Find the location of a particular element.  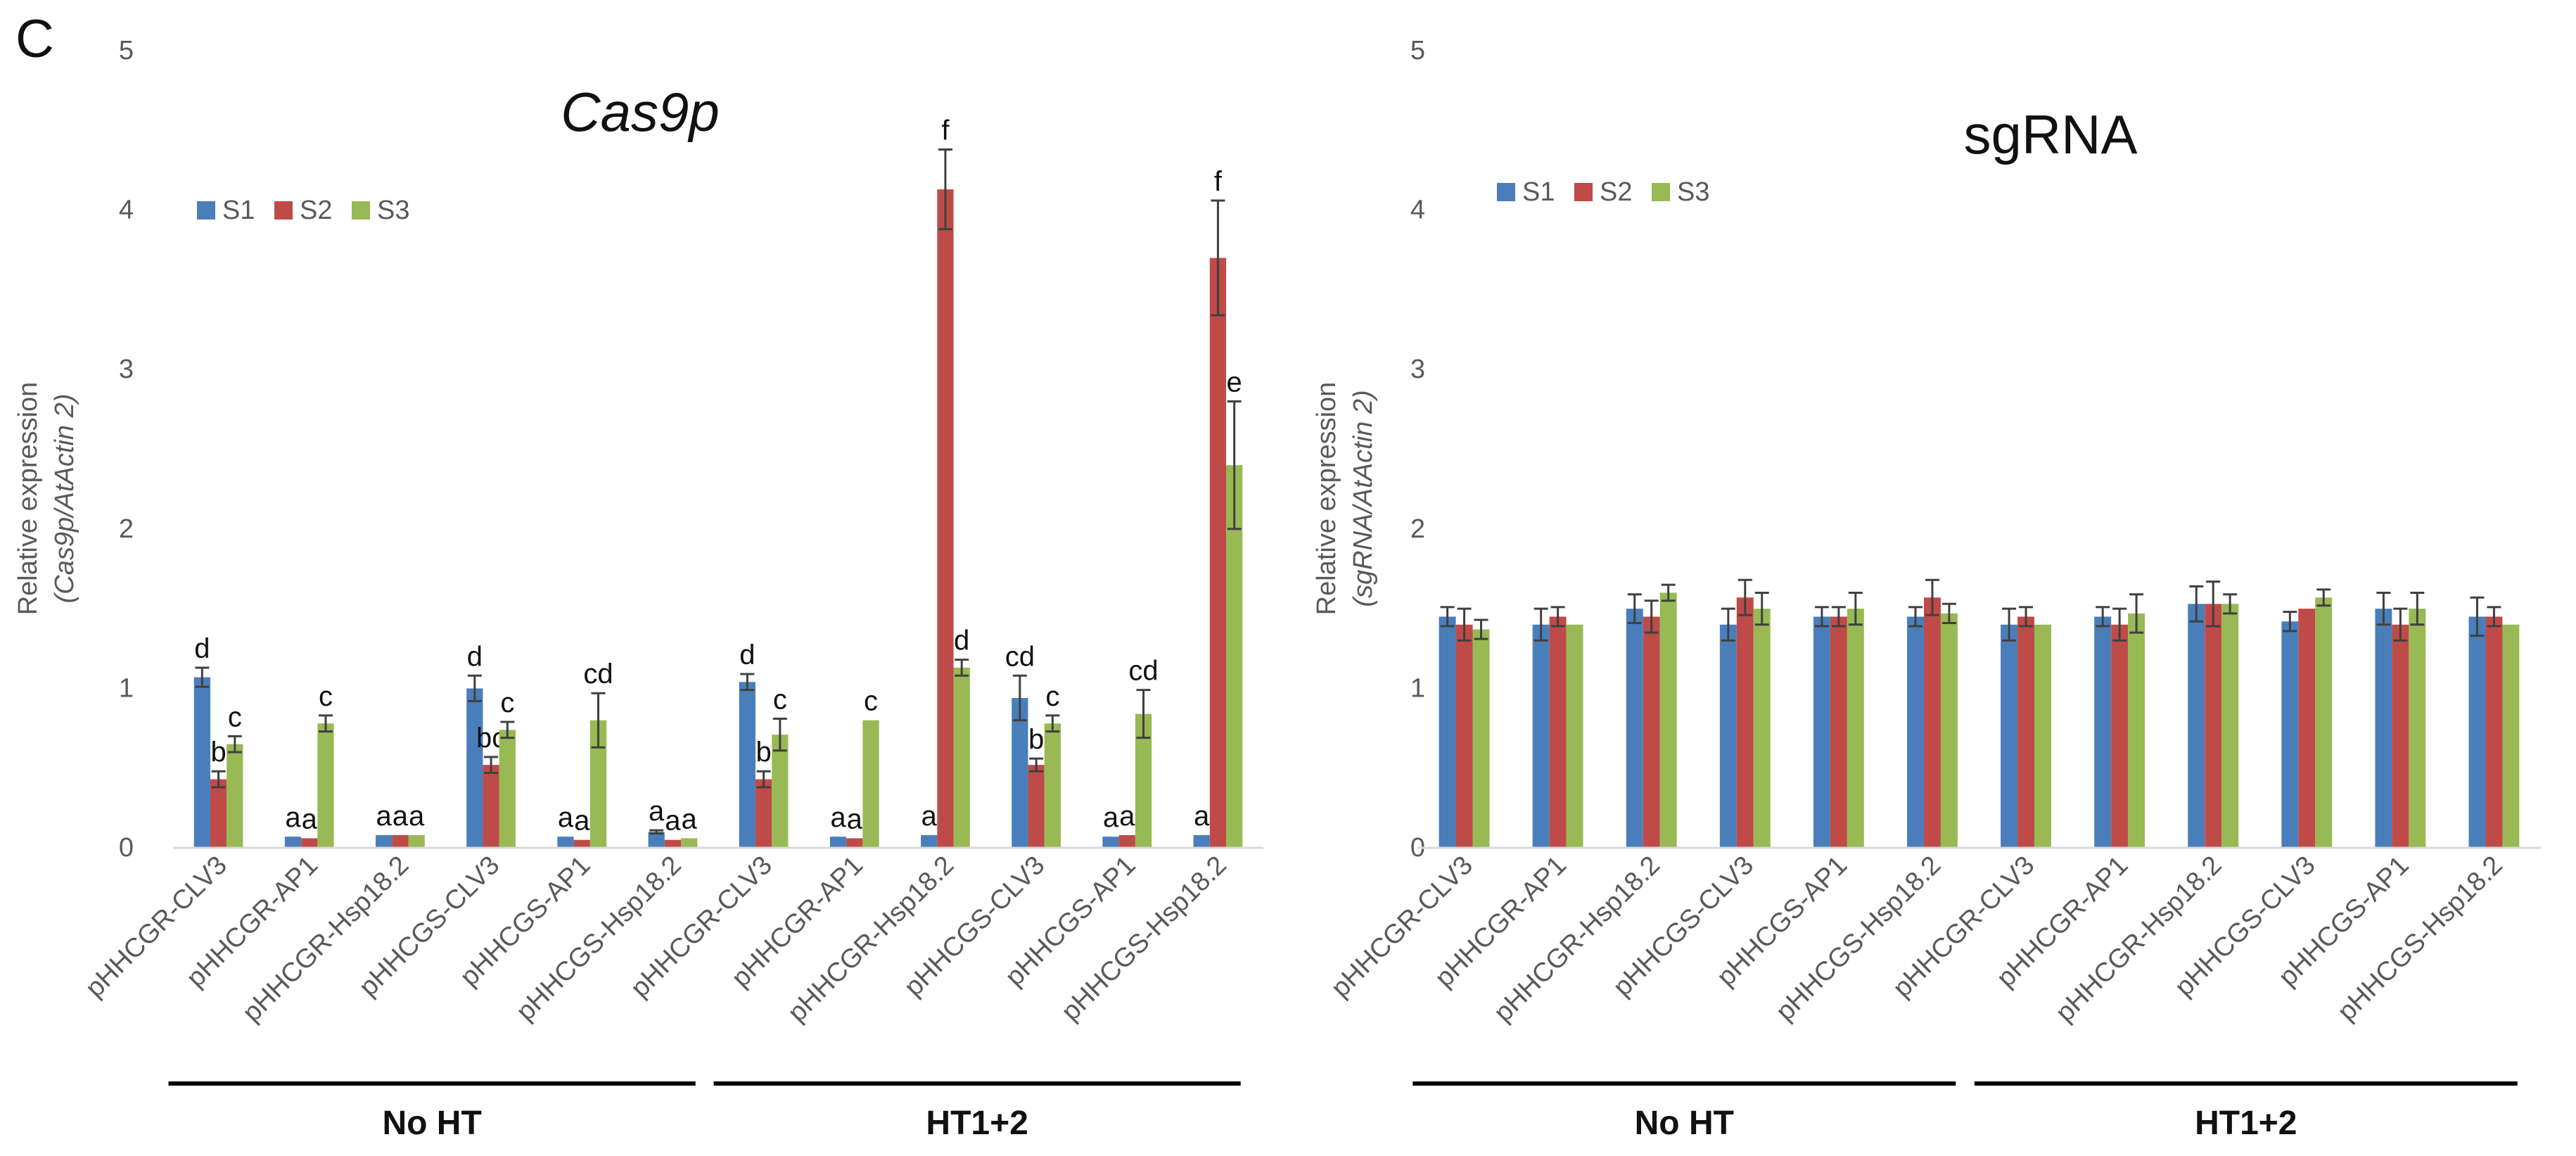

y-axis-subtitle: (sgRNA/AtActin 2) is located at coordinates (1363, 498).